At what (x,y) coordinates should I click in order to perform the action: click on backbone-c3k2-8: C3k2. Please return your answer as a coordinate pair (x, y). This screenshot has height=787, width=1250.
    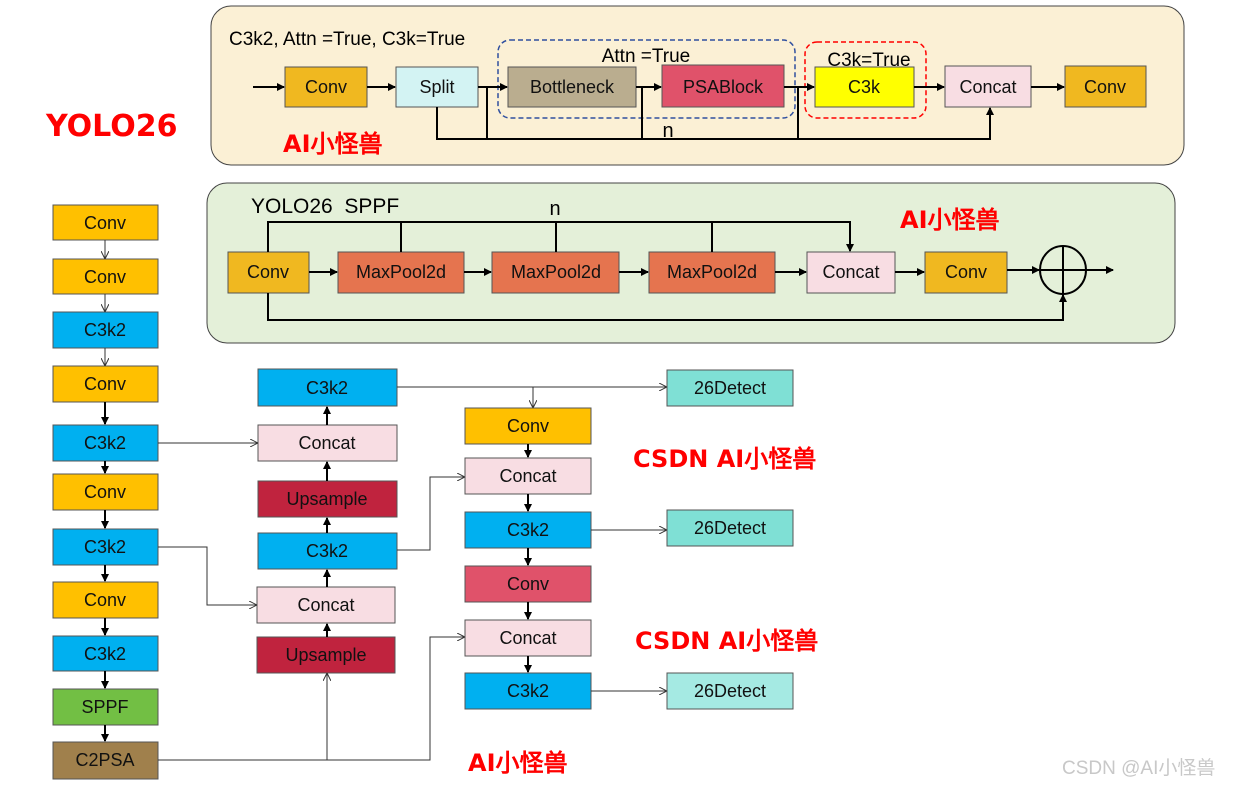
    Looking at the image, I should click on (105, 653).